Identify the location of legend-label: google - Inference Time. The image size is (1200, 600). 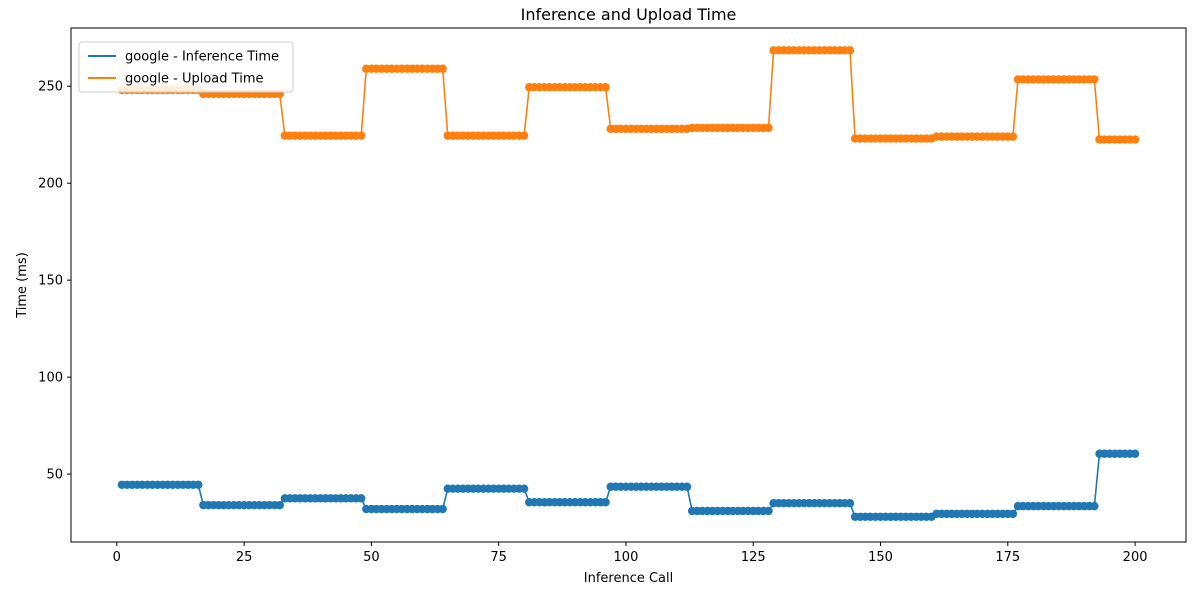
(202, 57).